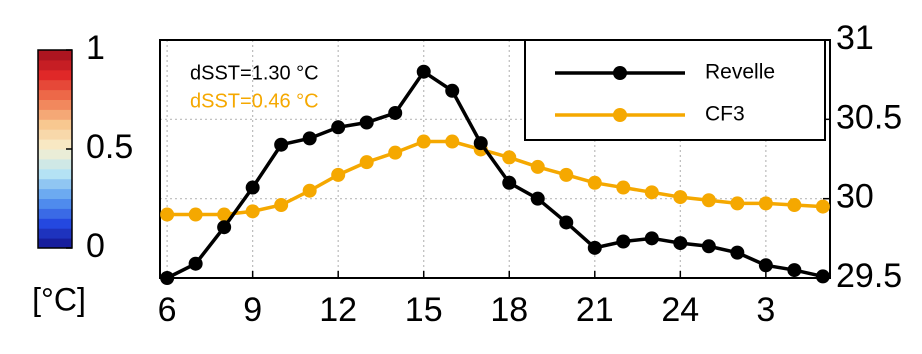 This screenshot has height=354, width=922. I want to click on x-tick-label: 24, so click(680, 310).